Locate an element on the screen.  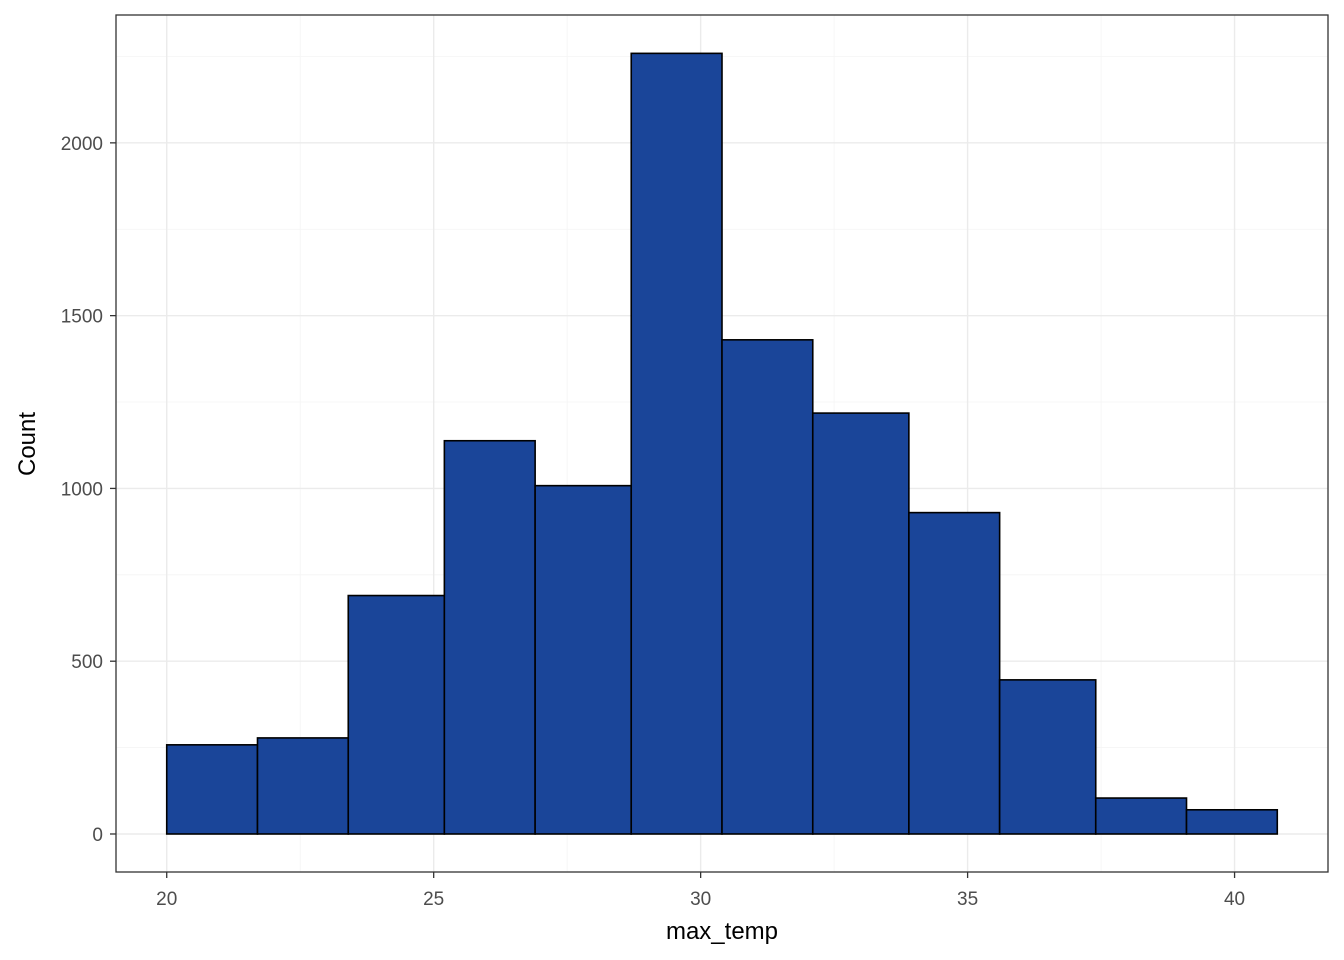
x-tick-label: 20 is located at coordinates (166, 899).